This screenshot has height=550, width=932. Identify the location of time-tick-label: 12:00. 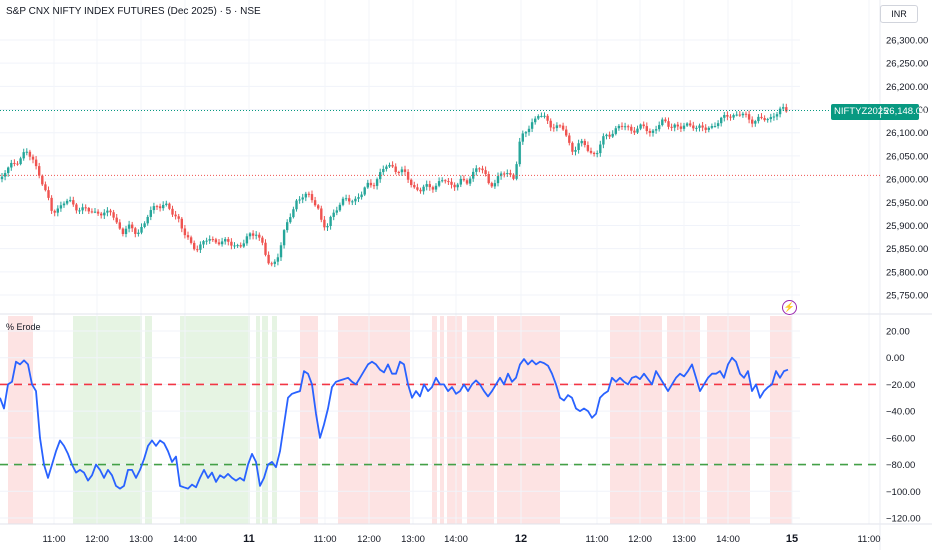
(97, 539).